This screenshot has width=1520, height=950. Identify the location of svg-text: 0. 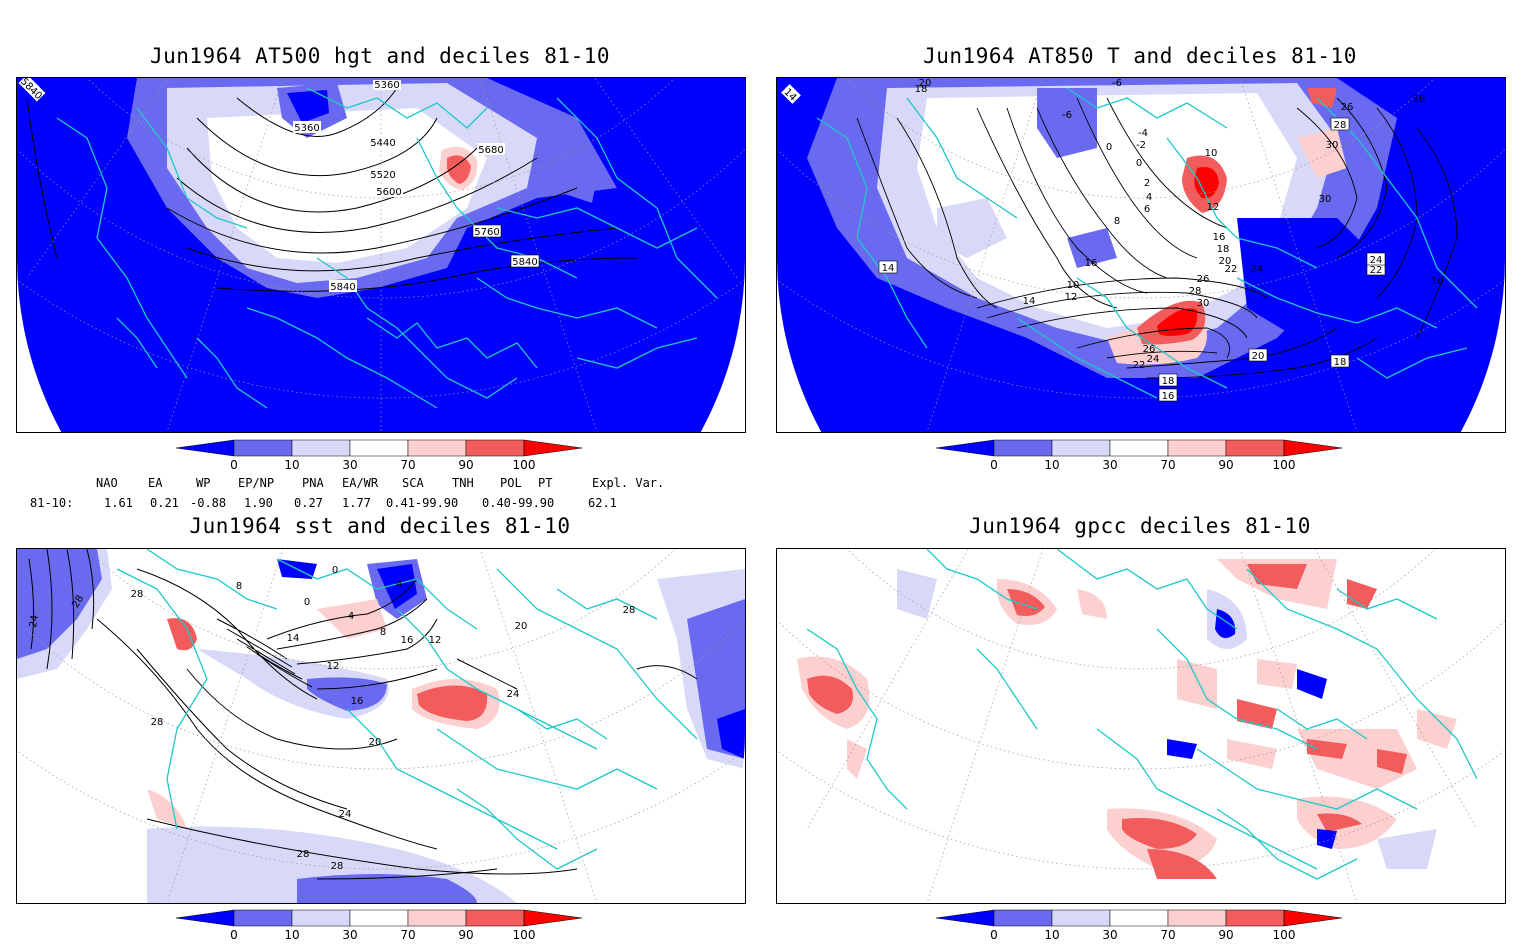
(307, 602).